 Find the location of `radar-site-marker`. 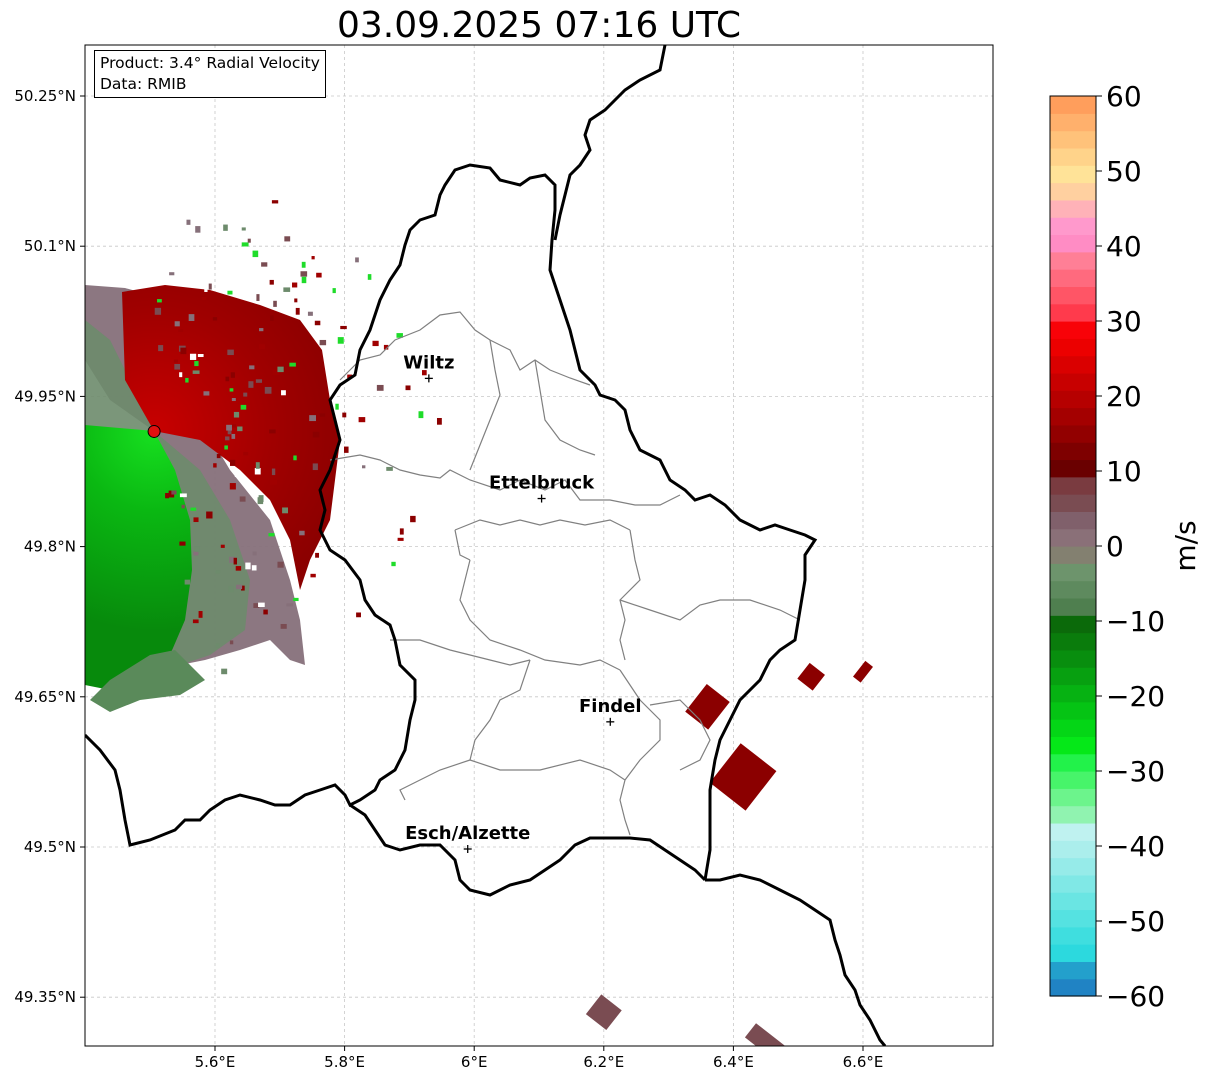

radar-site-marker is located at coordinates (154, 431).